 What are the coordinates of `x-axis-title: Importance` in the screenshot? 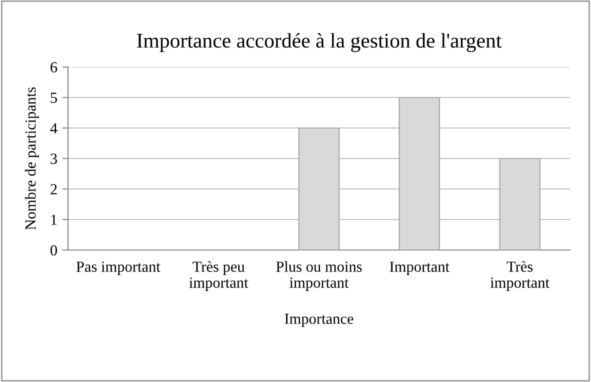 It's located at (319, 321).